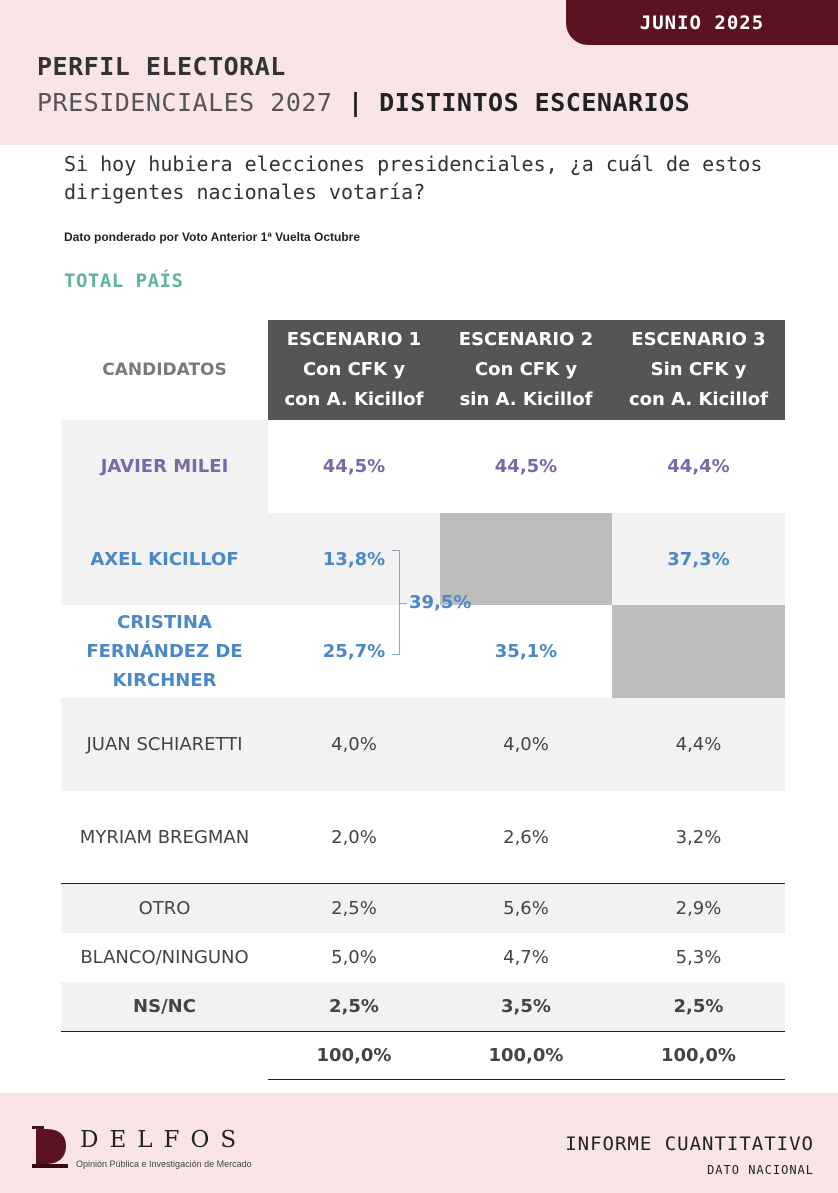  I want to click on nsnc-scenario-1: 2,5%, so click(354, 1006).